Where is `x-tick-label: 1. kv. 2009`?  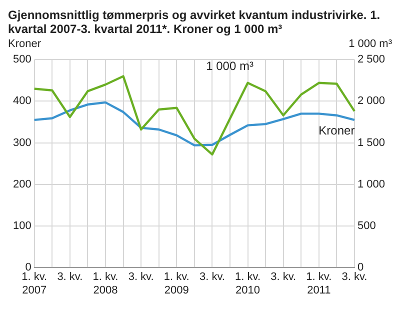
x-tick-label: 1. kv. 2009 is located at coordinates (177, 283).